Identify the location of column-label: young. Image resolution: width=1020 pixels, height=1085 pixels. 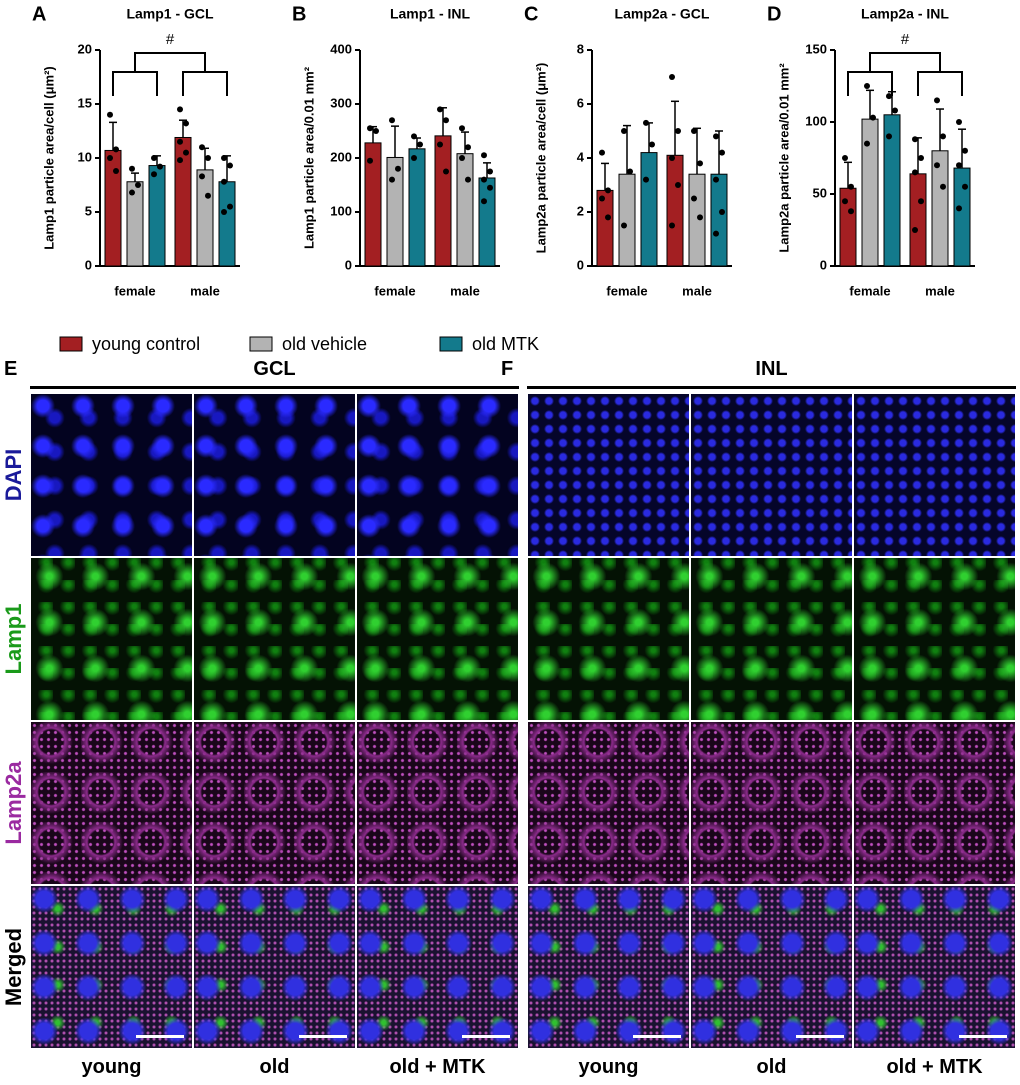
(608, 1067).